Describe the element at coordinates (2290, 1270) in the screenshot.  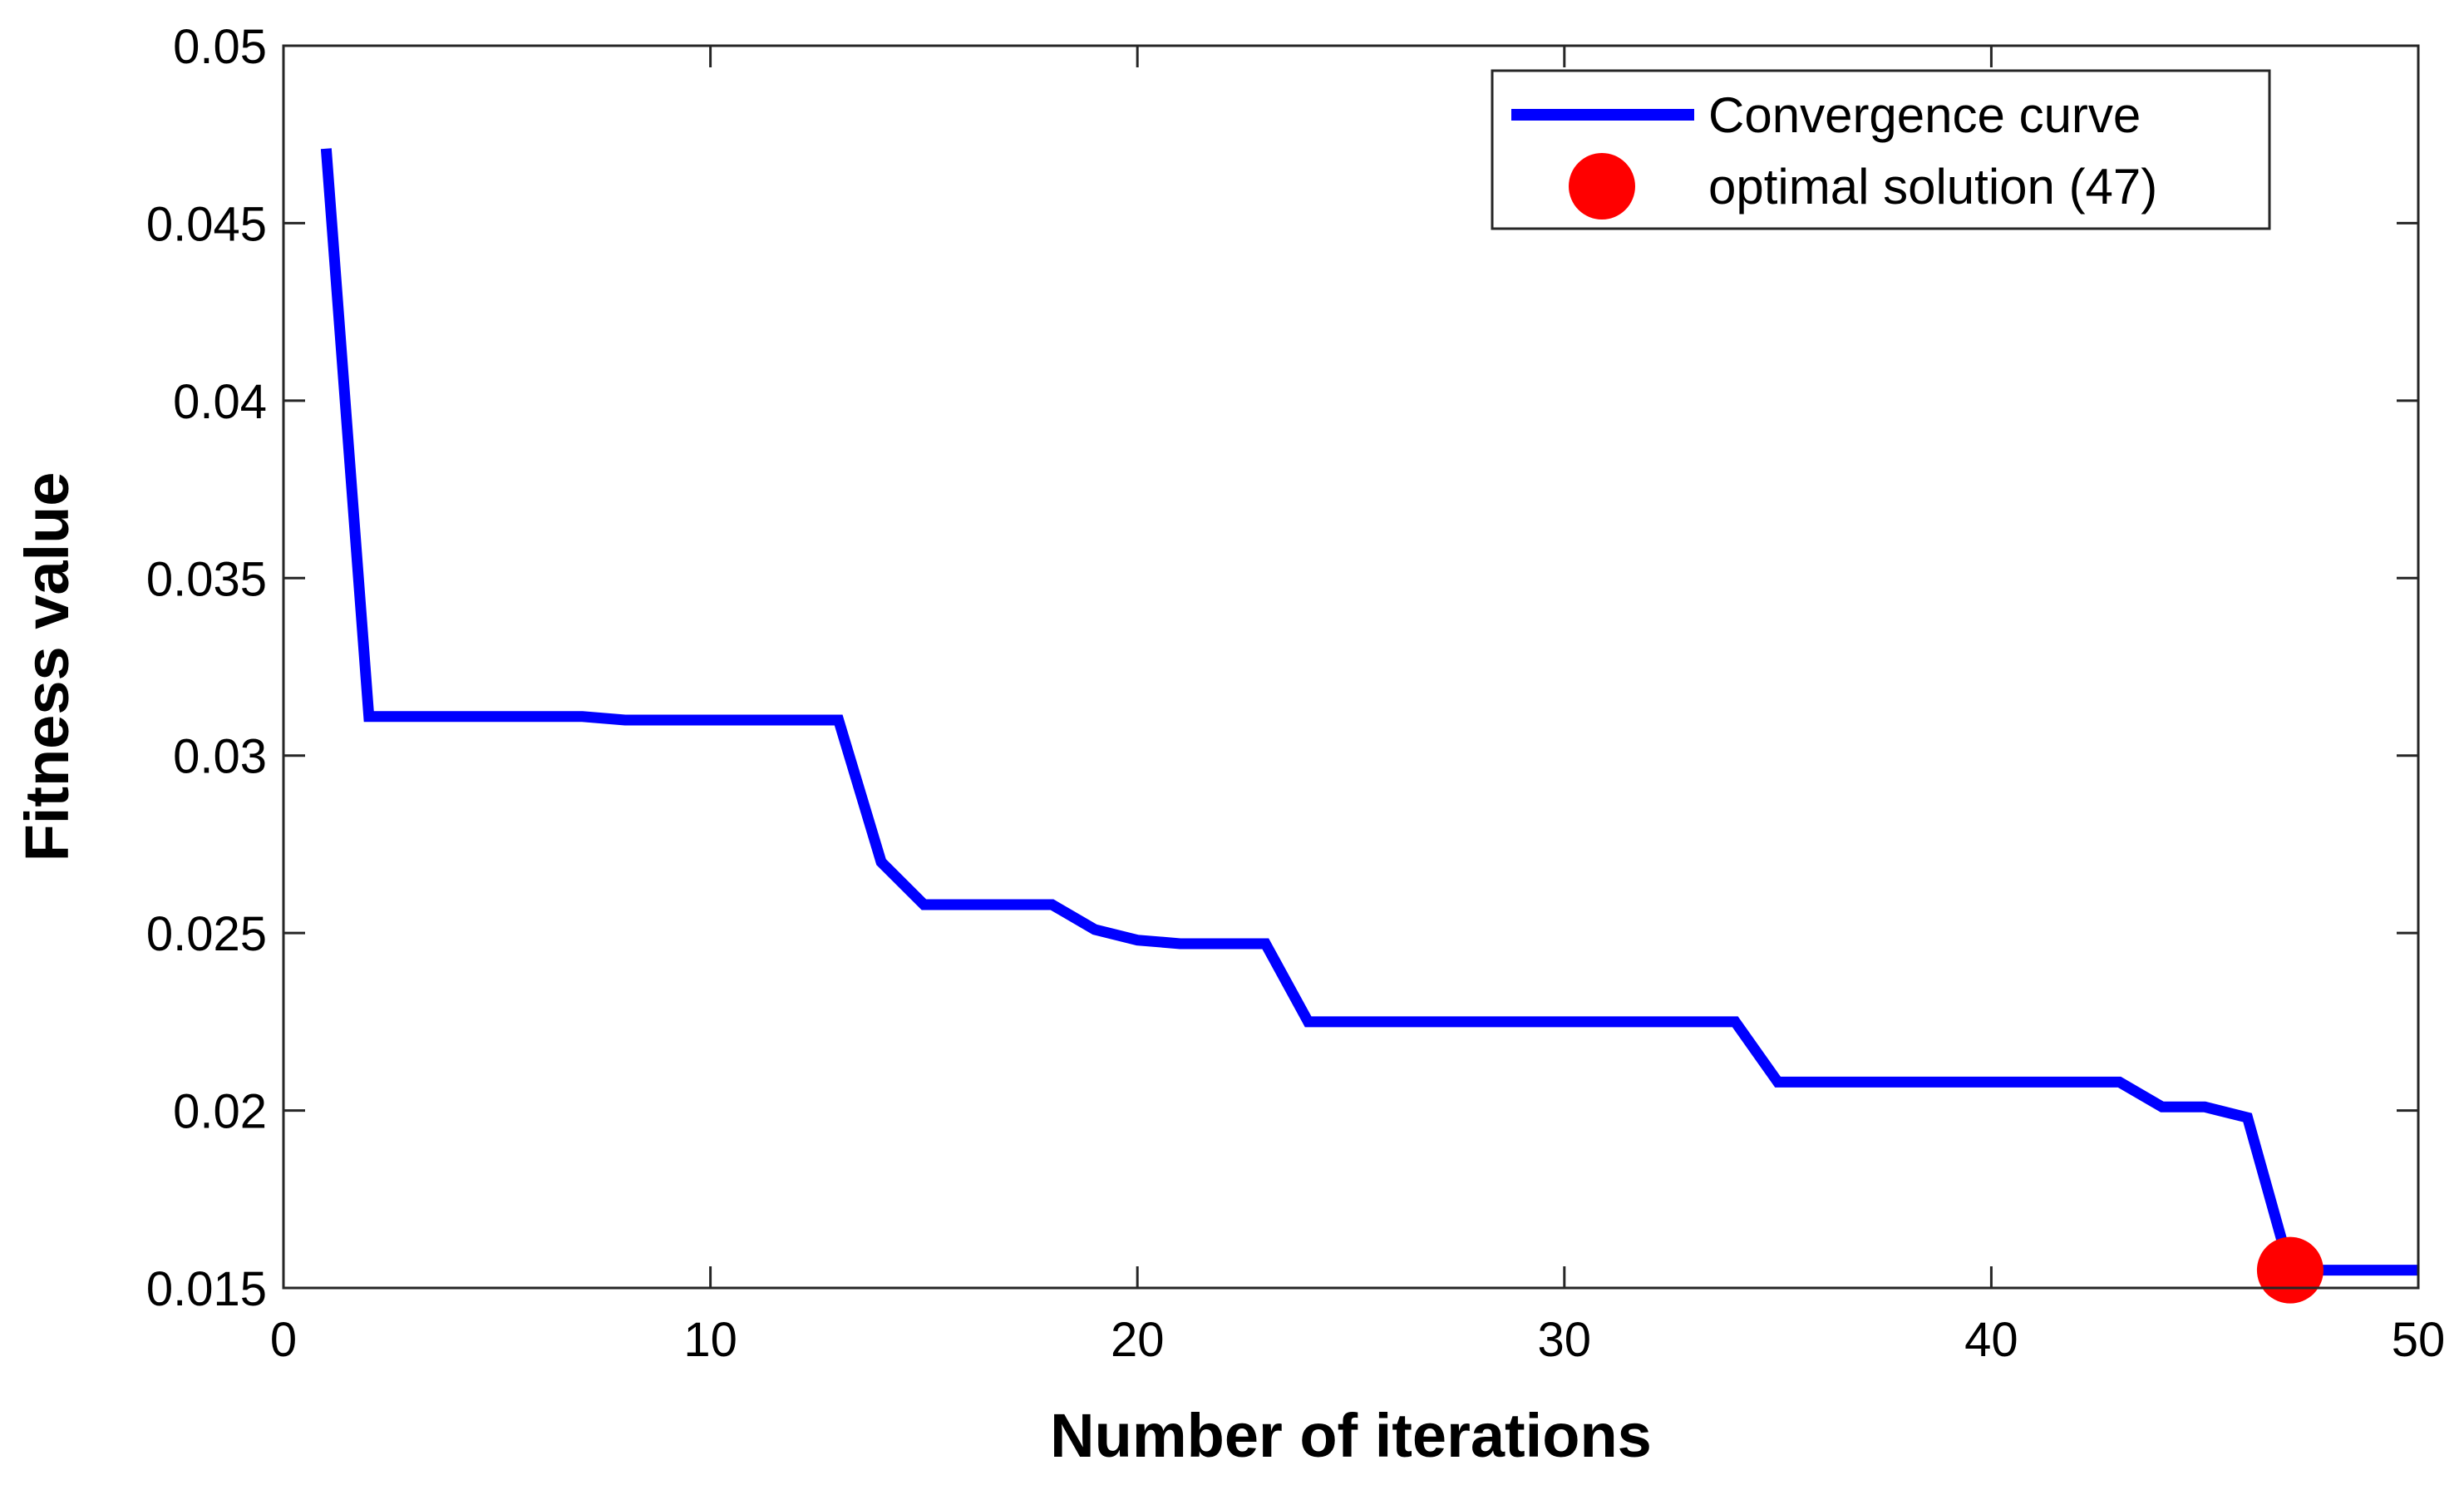
I see `optimal-solution-marker` at that location.